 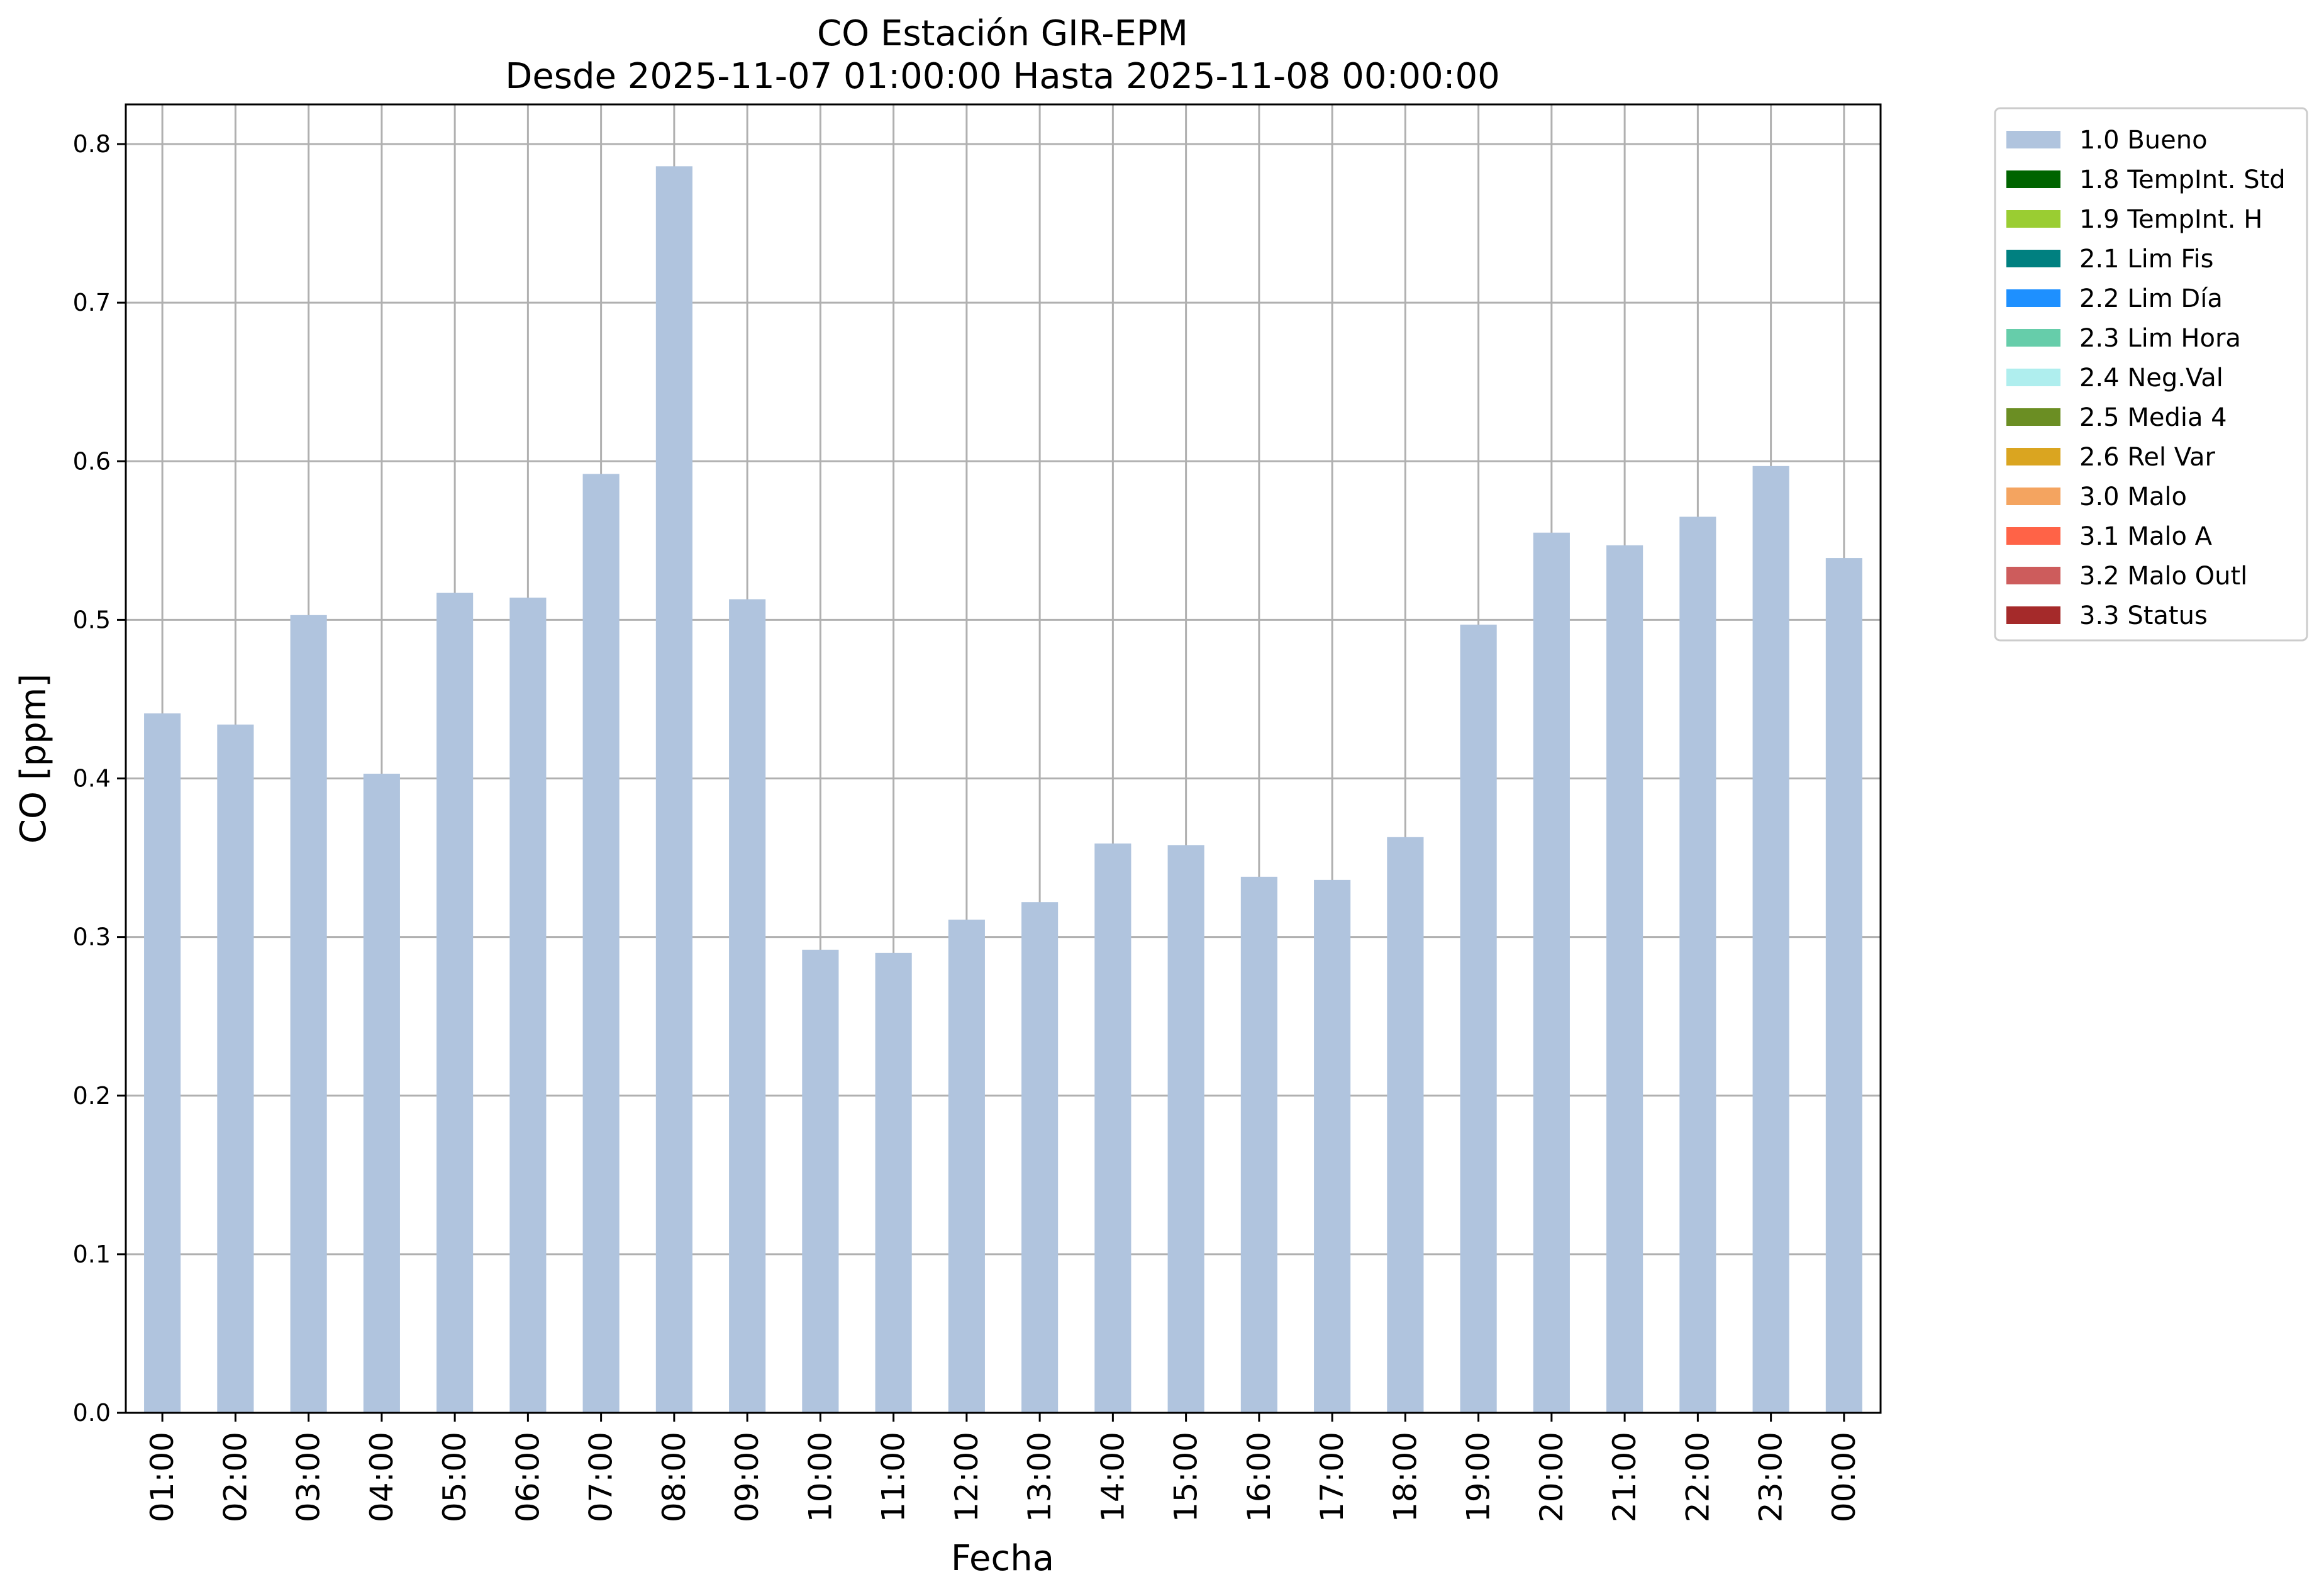 What do you see at coordinates (1552, 1477) in the screenshot?
I see `x-tick-label: 20:00` at bounding box center [1552, 1477].